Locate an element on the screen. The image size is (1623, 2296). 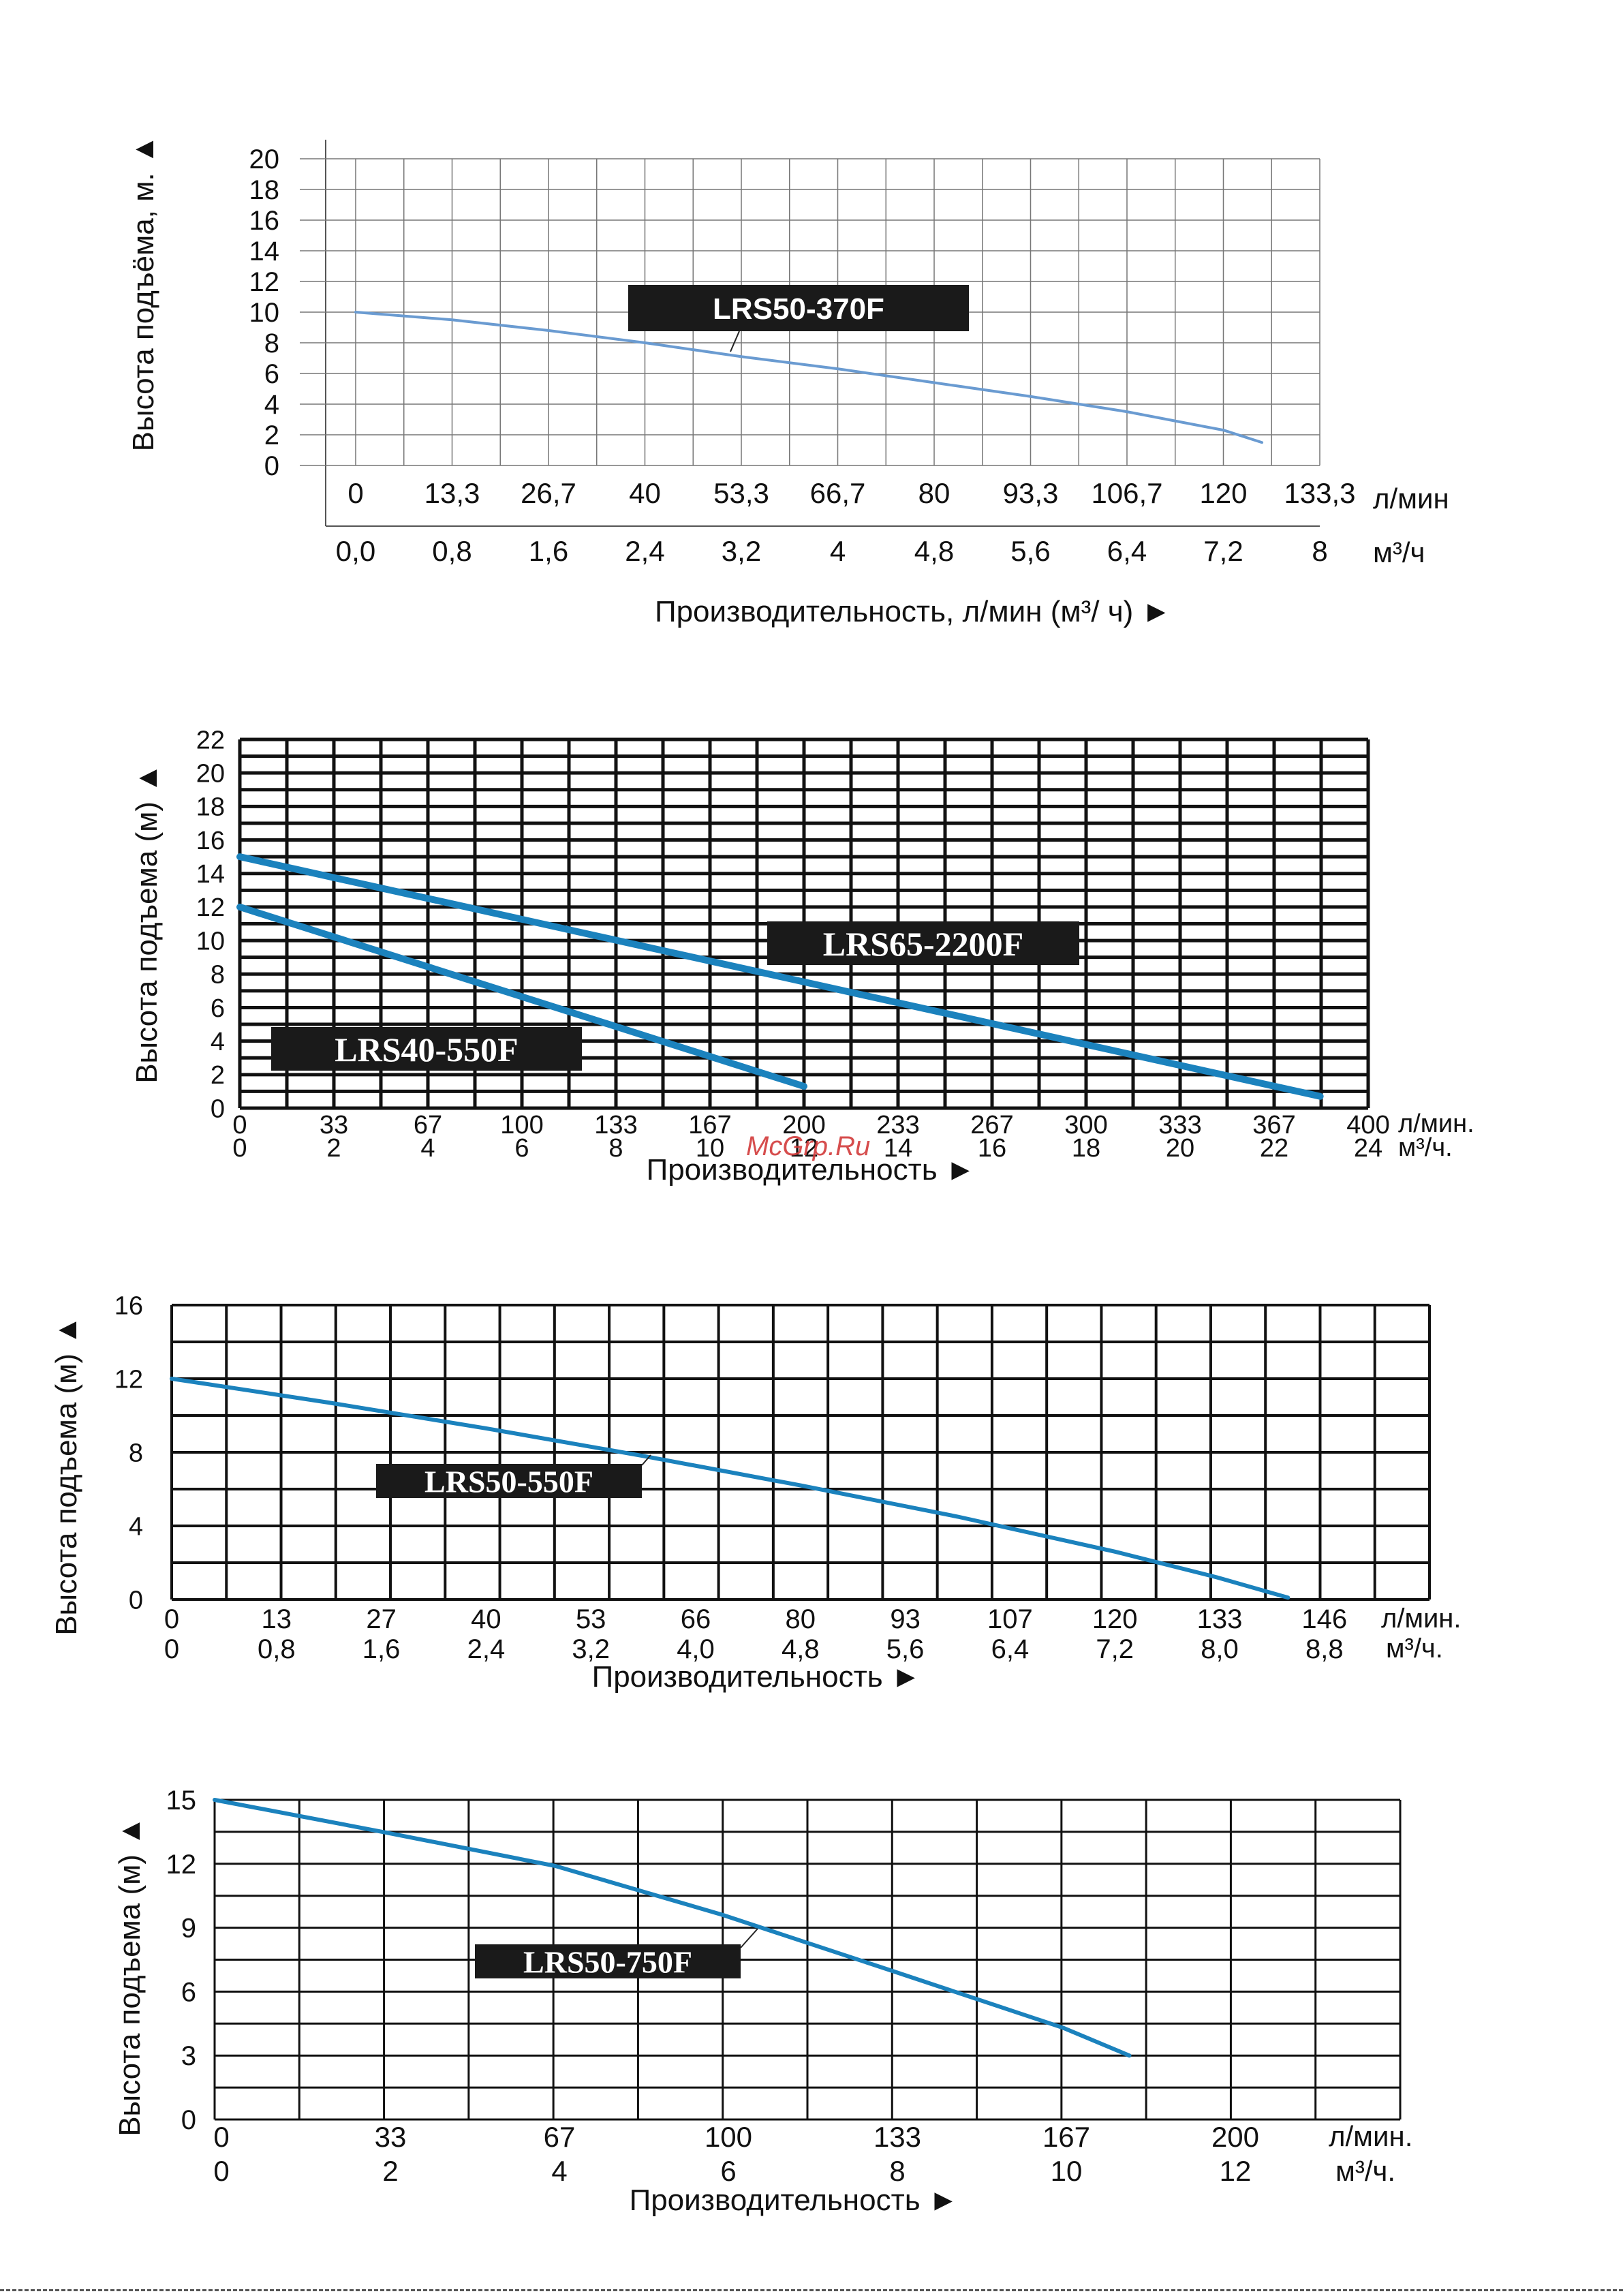
y-axis-label: Высота подъёма, м. ▲ is located at coordinates (143, 293).